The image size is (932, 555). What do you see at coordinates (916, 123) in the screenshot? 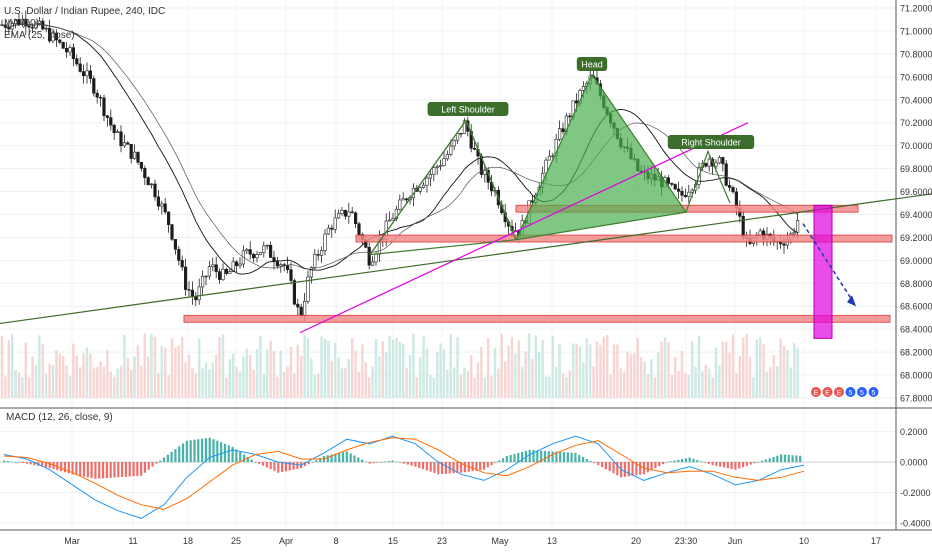
I see `price-tick-label: 70.2000` at bounding box center [916, 123].